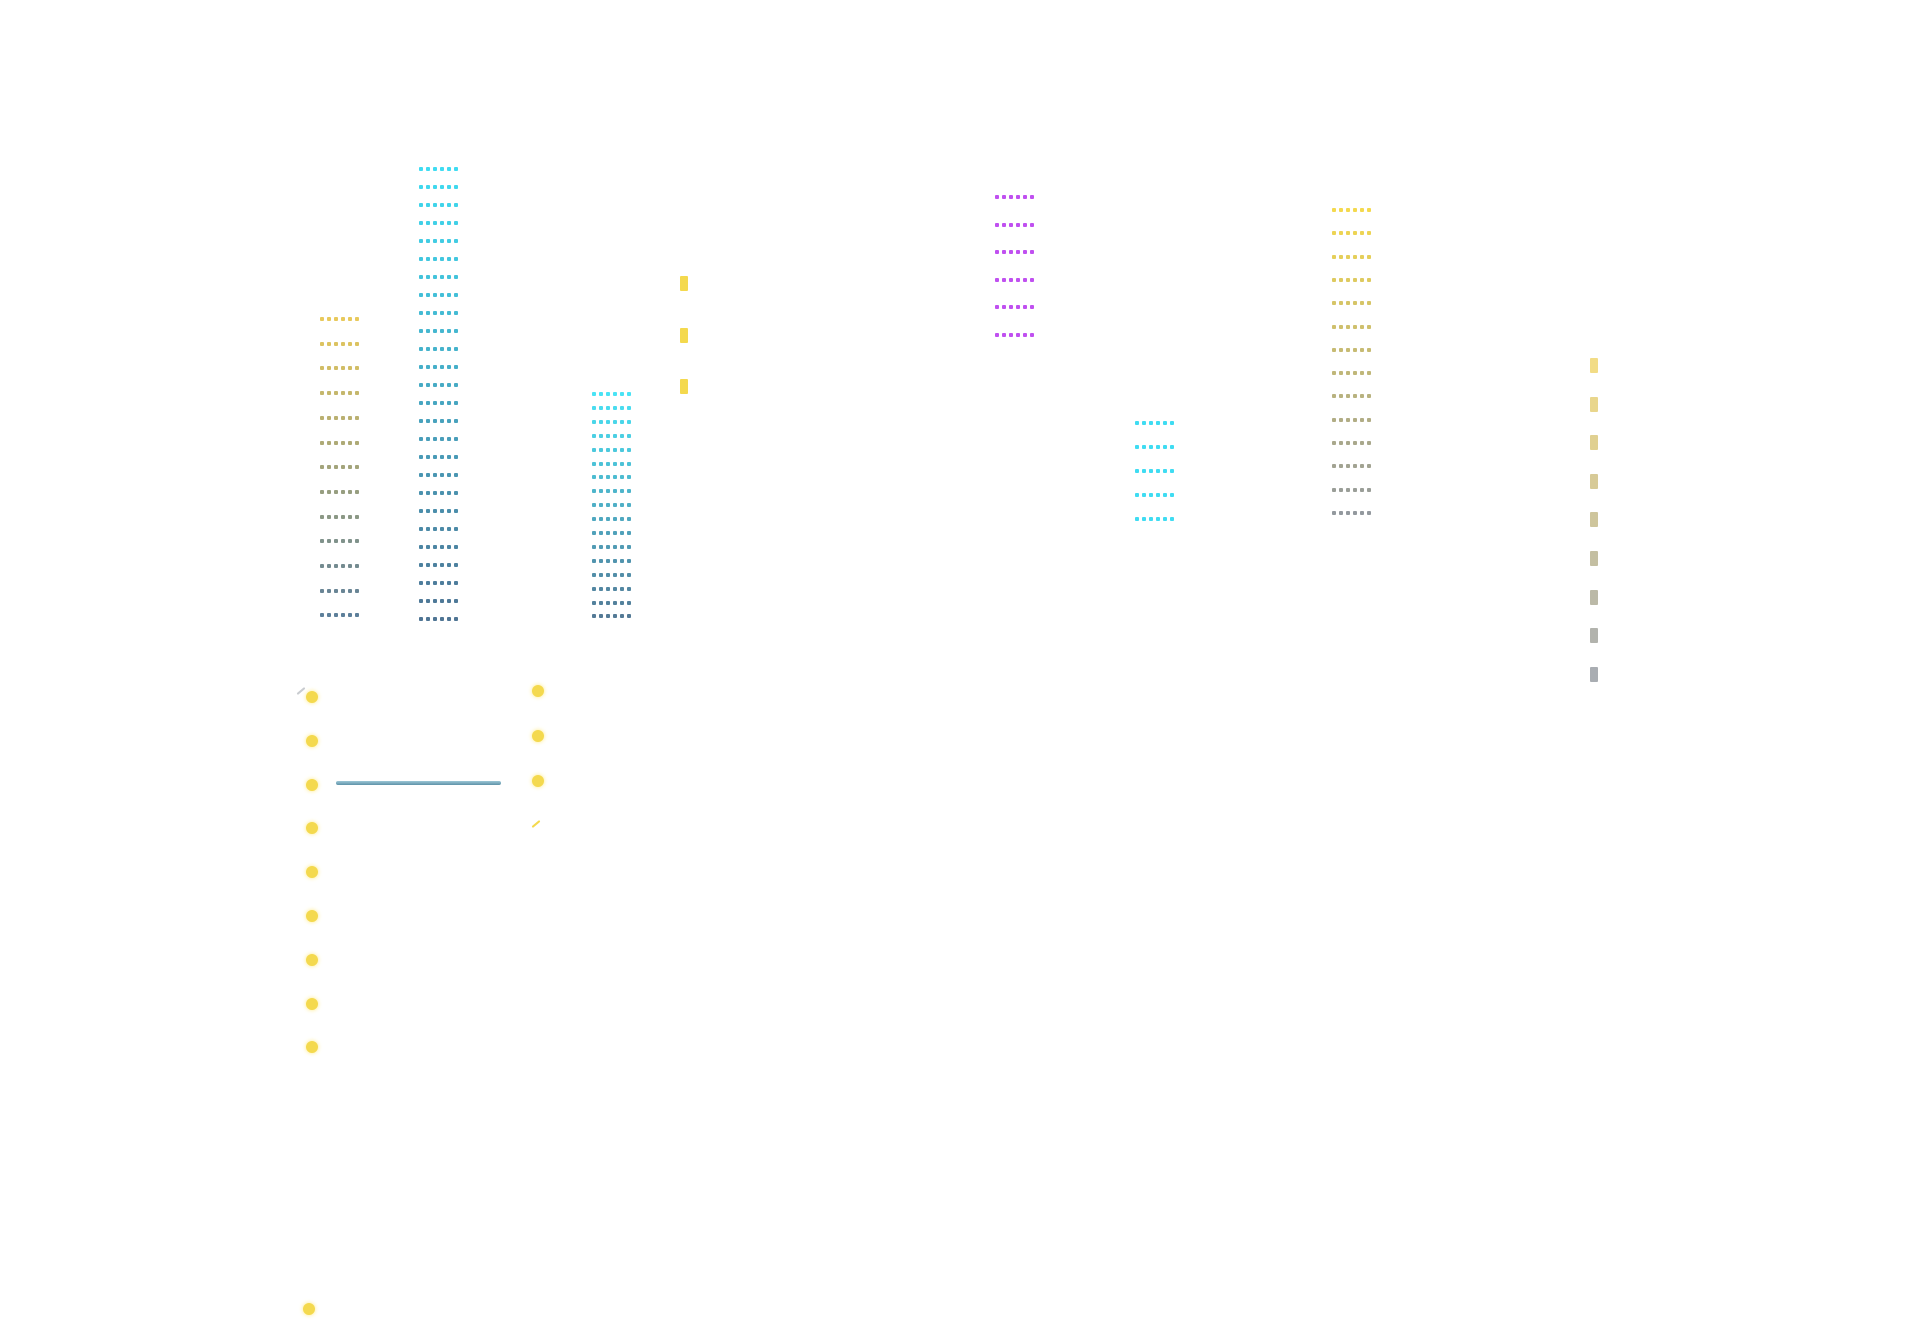 This screenshot has height=1339, width=1920. What do you see at coordinates (418, 783) in the screenshot?
I see `horizontal-line` at bounding box center [418, 783].